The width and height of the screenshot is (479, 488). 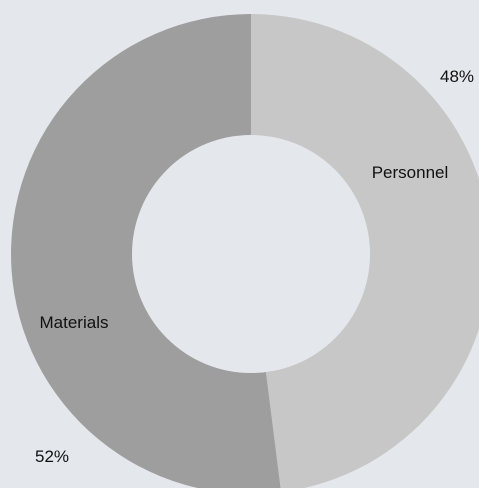 I want to click on slice-value-materials: 52%, so click(x=52, y=456).